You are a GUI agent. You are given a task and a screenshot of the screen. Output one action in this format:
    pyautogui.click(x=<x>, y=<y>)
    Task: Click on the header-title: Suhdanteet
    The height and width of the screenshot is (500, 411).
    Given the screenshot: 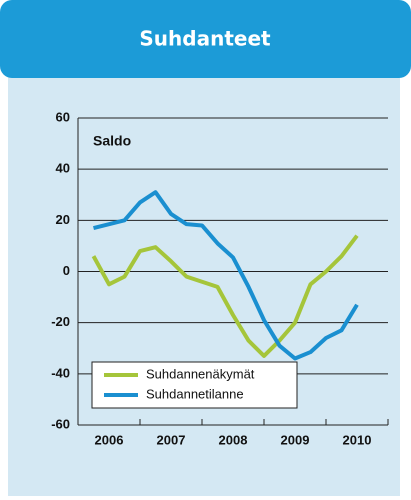 What is the action you would take?
    pyautogui.click(x=205, y=39)
    